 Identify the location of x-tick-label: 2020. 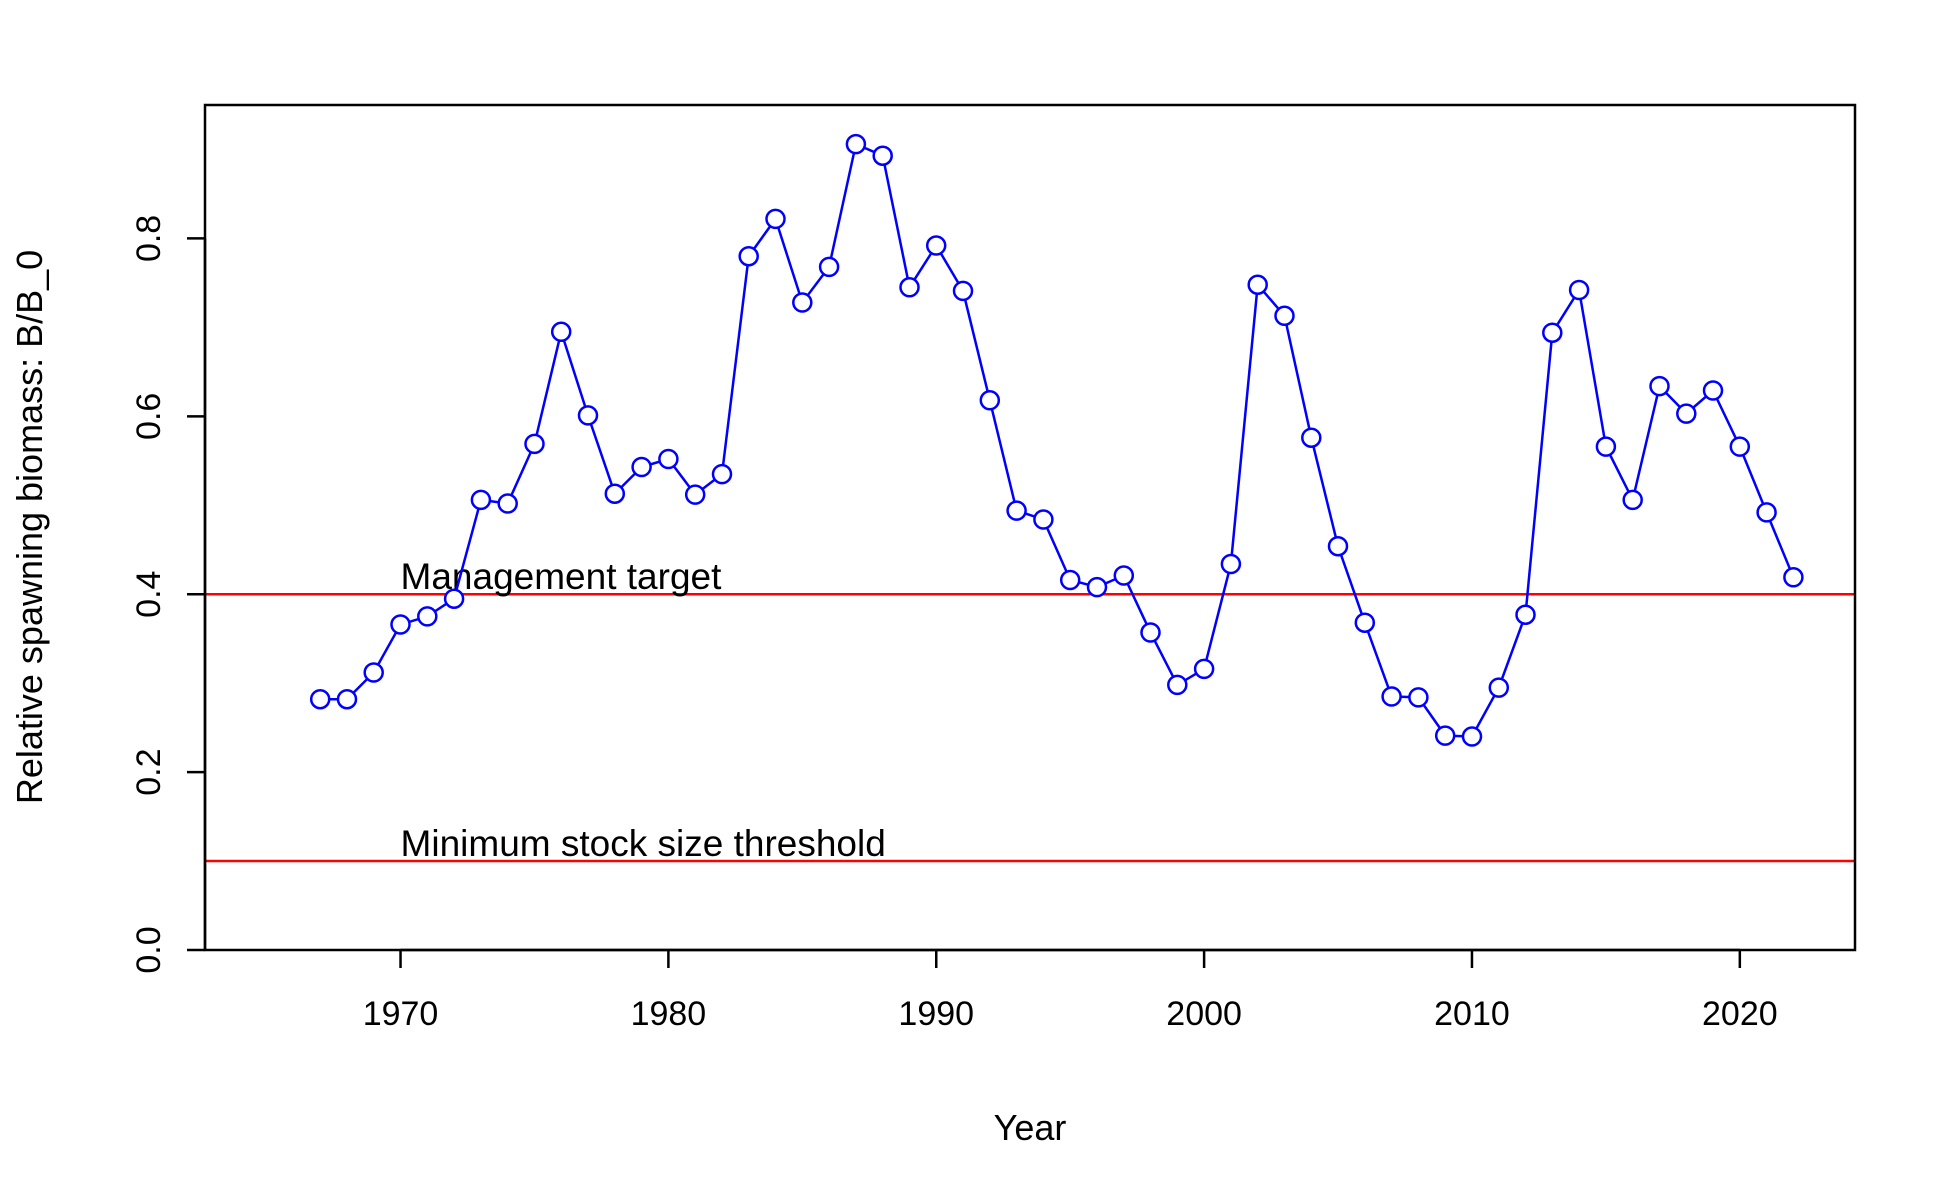
(1740, 1014).